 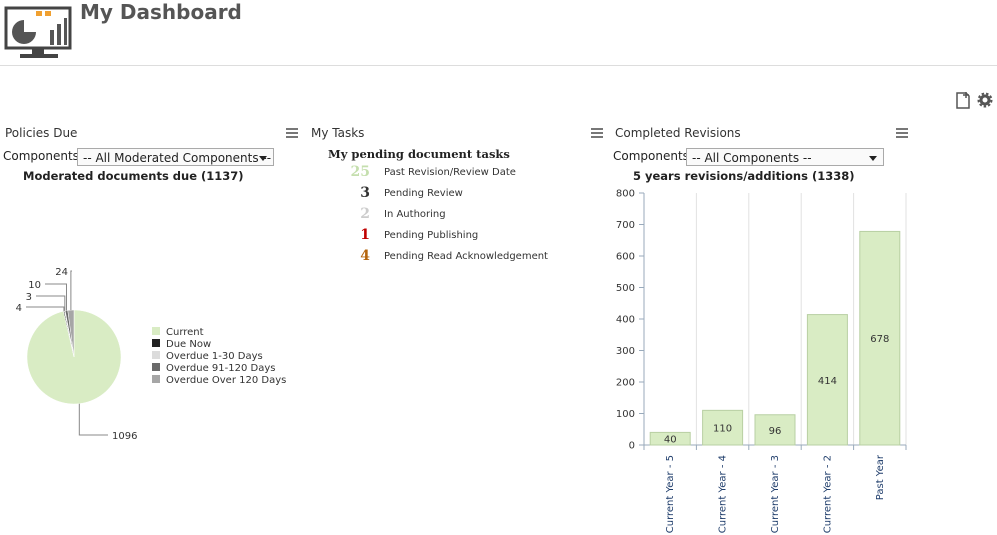 I want to click on components-select: -- All Moderated Components --, so click(x=175, y=157).